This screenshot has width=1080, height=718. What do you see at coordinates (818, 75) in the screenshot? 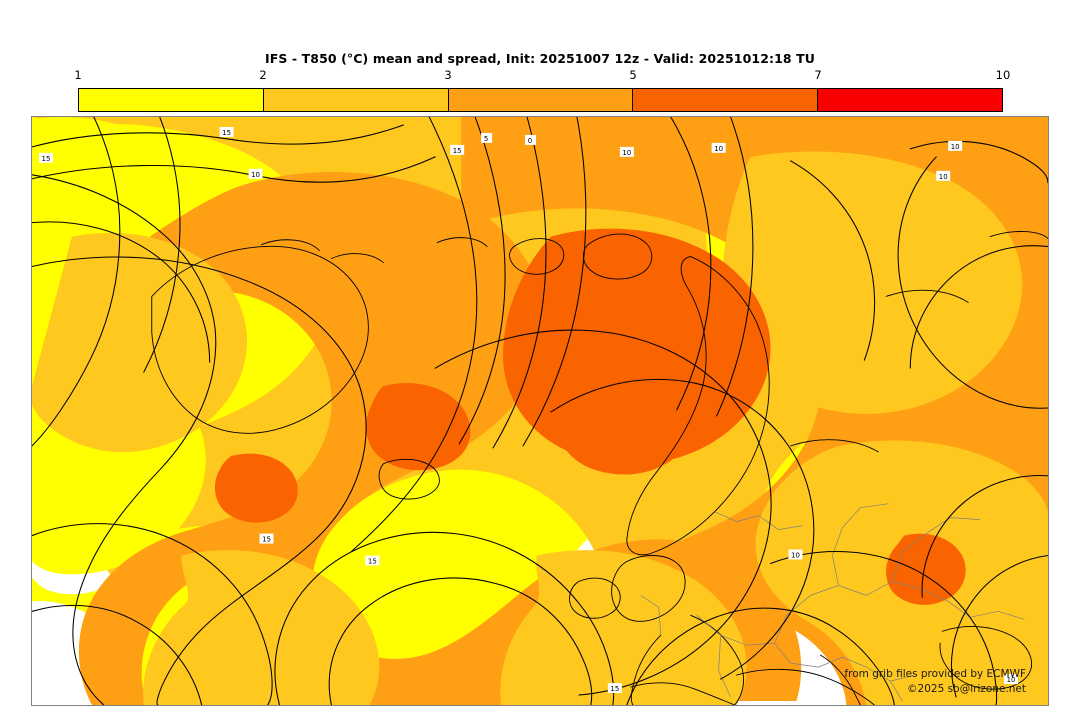
I see `colorbar-tick-4: 7` at bounding box center [818, 75].